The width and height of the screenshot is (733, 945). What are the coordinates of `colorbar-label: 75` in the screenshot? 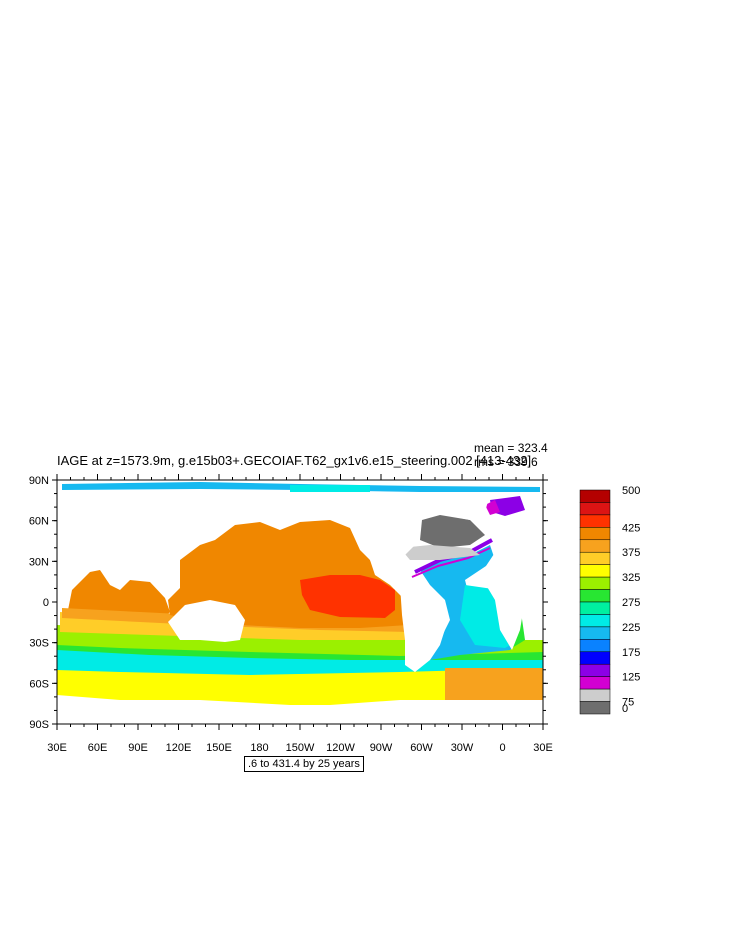 It's located at (628, 703).